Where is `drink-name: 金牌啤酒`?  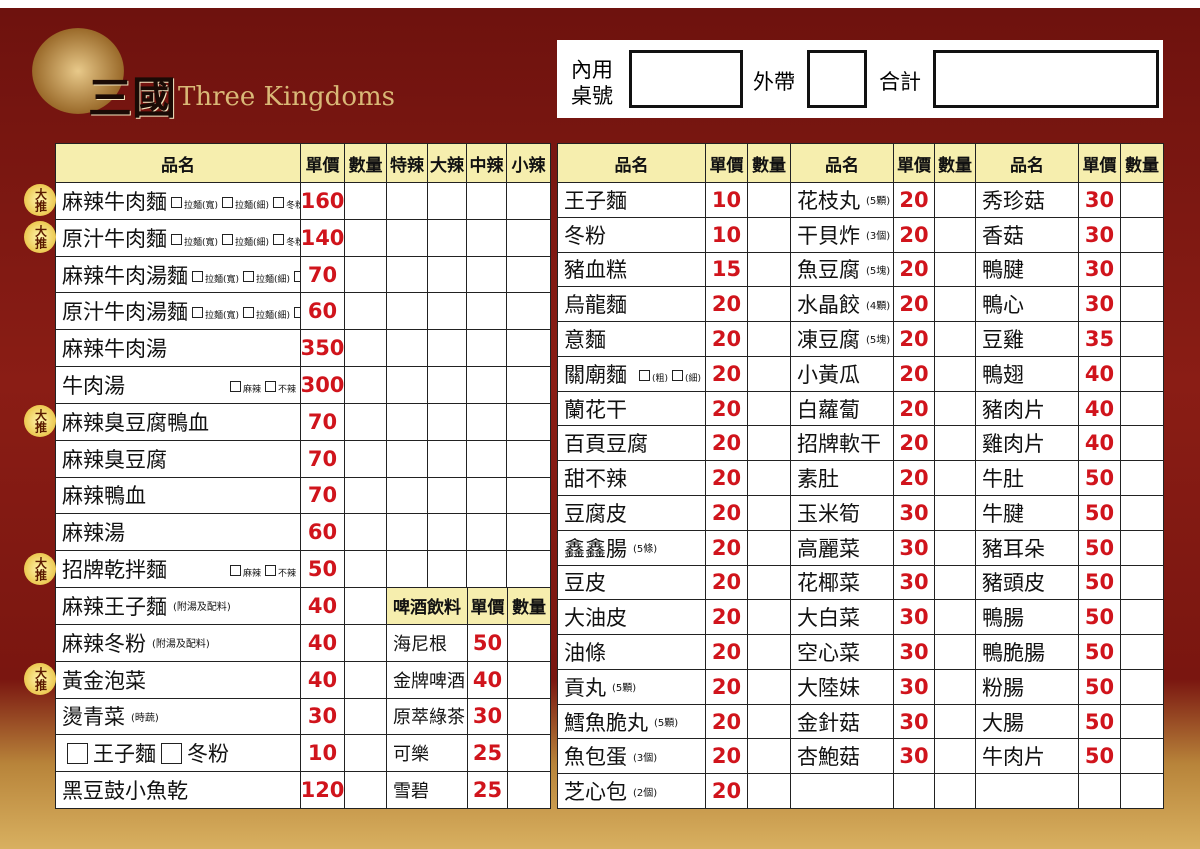
drink-name: 金牌啤酒 is located at coordinates (427, 679).